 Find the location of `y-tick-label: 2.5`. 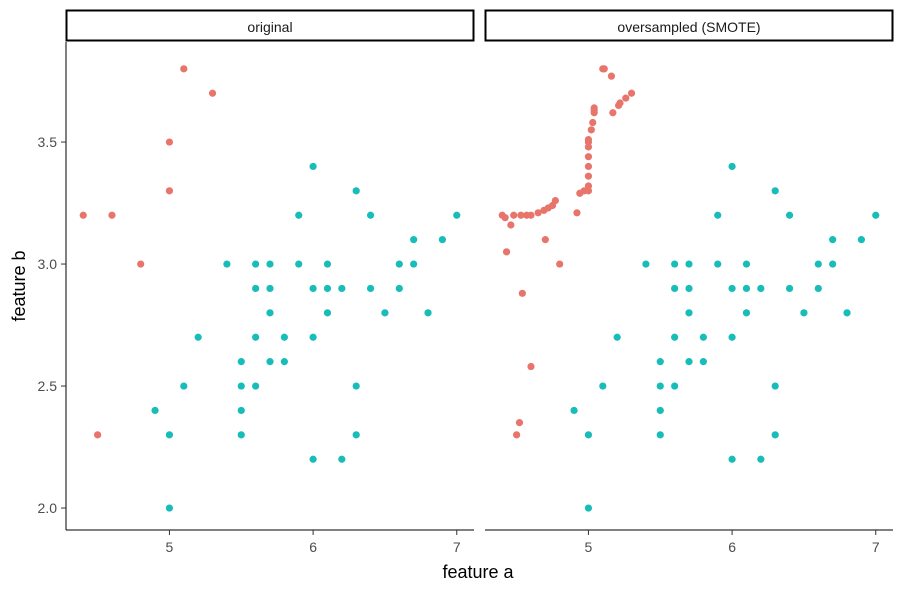

y-tick-label: 2.5 is located at coordinates (48, 386).